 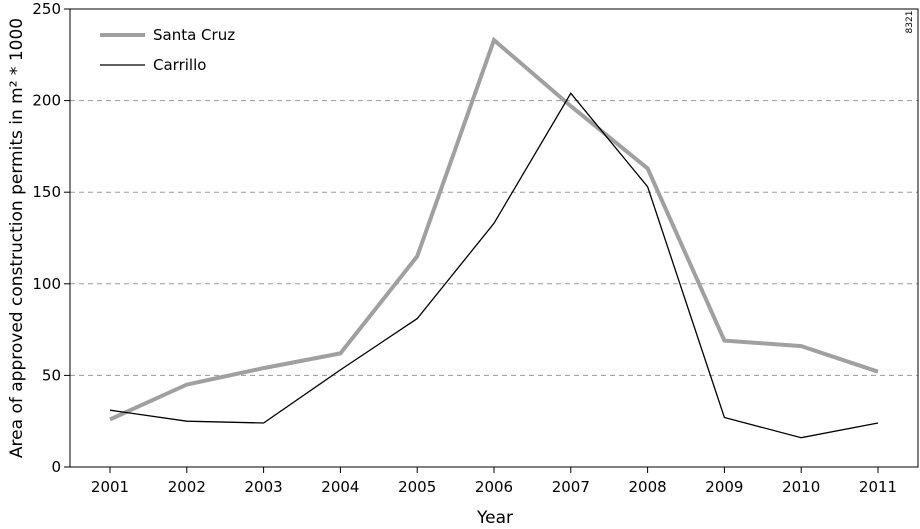 I want to click on figure-id-label: 8321, so click(x=910, y=22).